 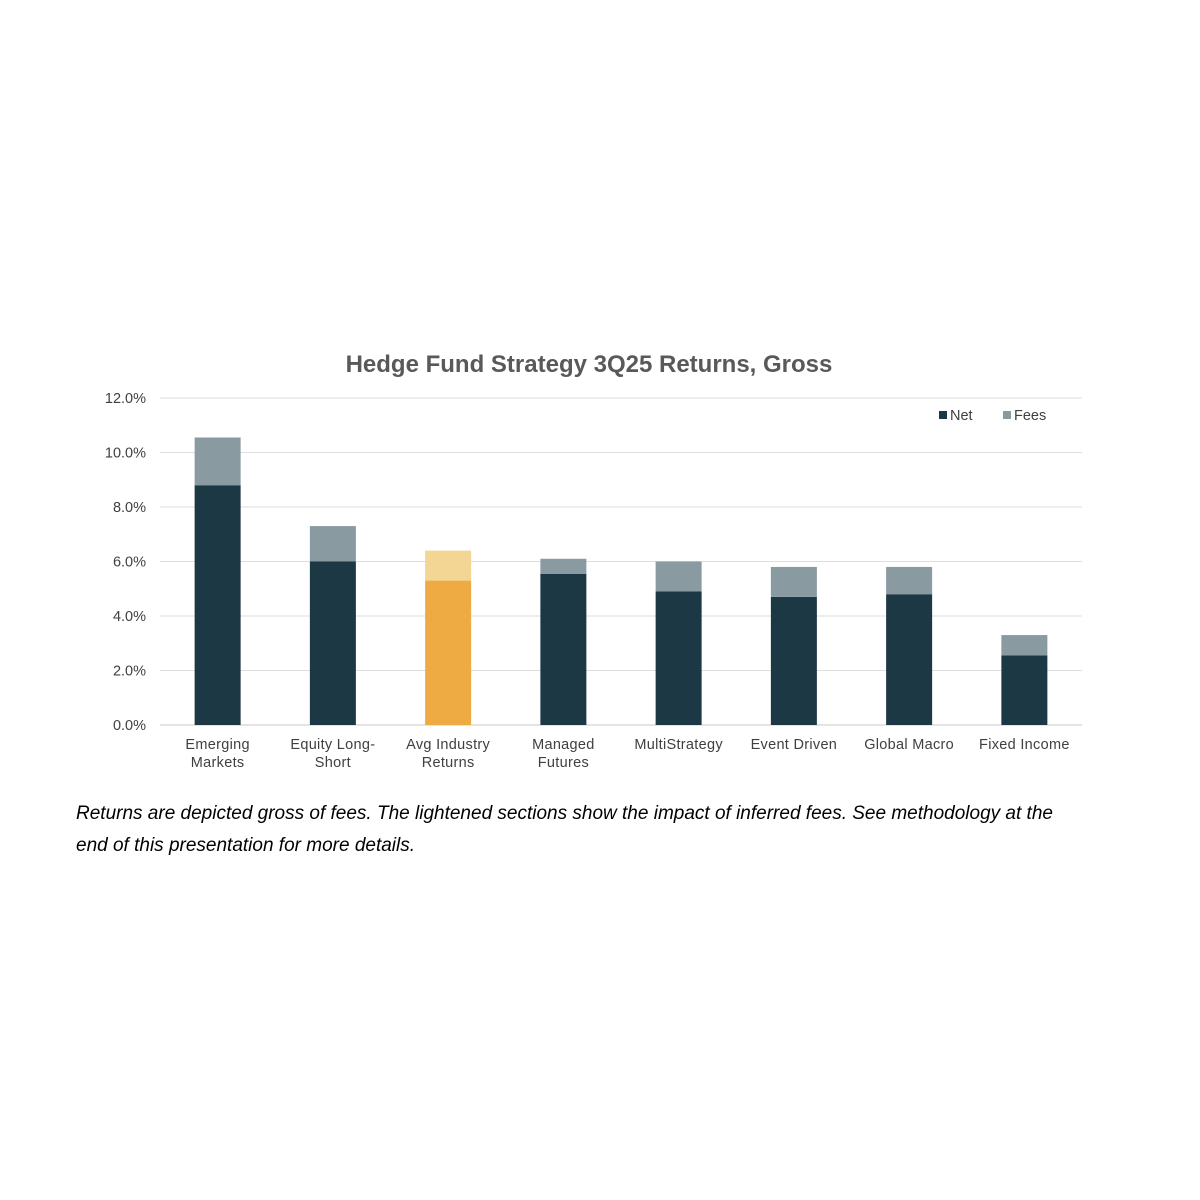 I want to click on y-tick-label: 6.0%, so click(x=129, y=563).